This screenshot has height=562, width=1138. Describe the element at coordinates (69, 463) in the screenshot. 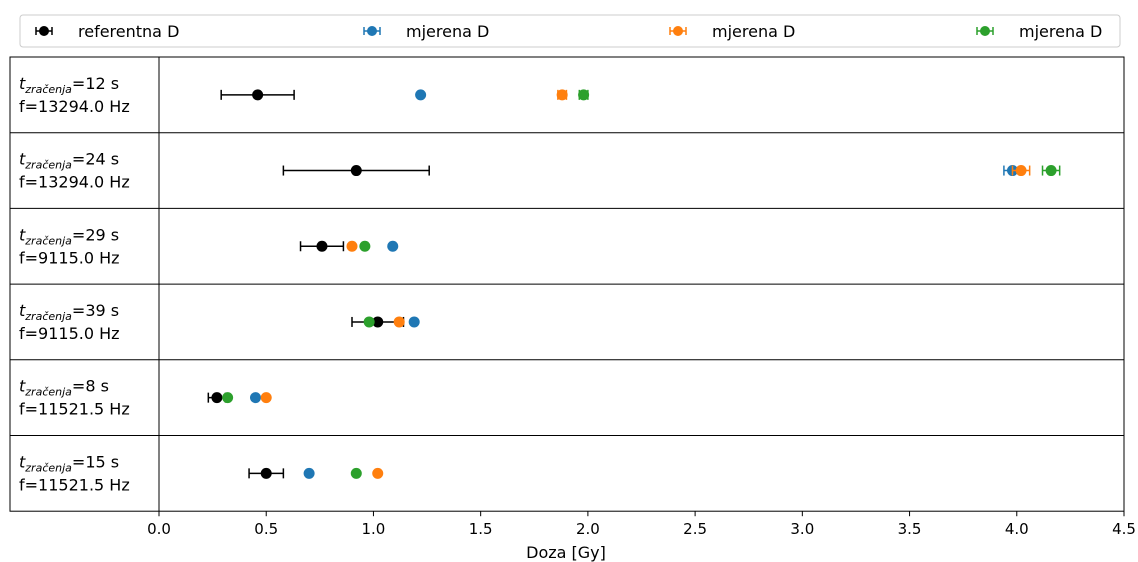

I see `row-time-label: tzračenja=15 s` at that location.